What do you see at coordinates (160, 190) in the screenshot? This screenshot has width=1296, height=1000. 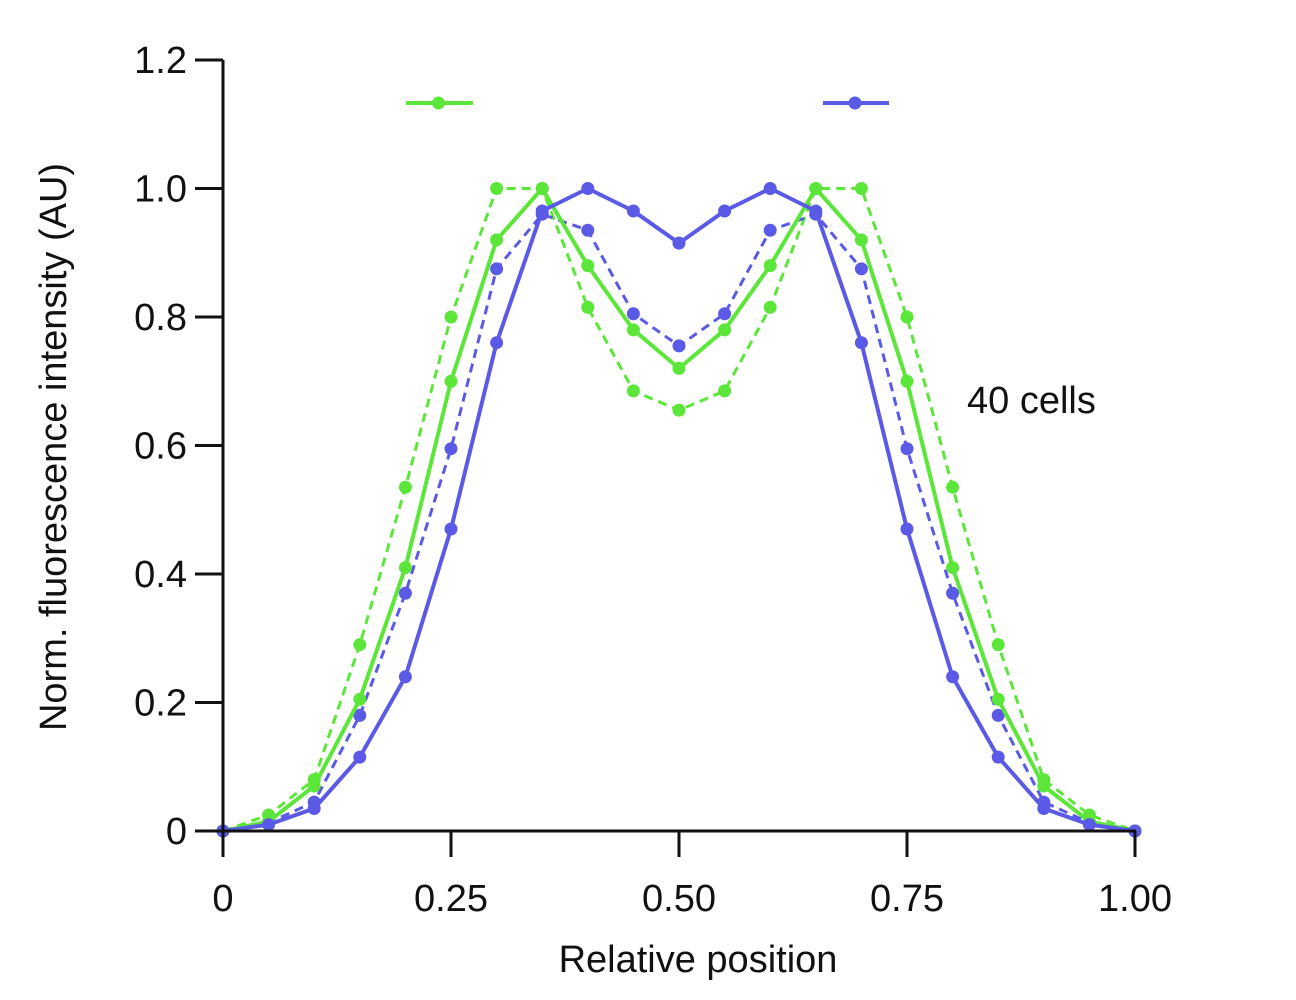 I see `y-tick-label: 1.0` at bounding box center [160, 190].